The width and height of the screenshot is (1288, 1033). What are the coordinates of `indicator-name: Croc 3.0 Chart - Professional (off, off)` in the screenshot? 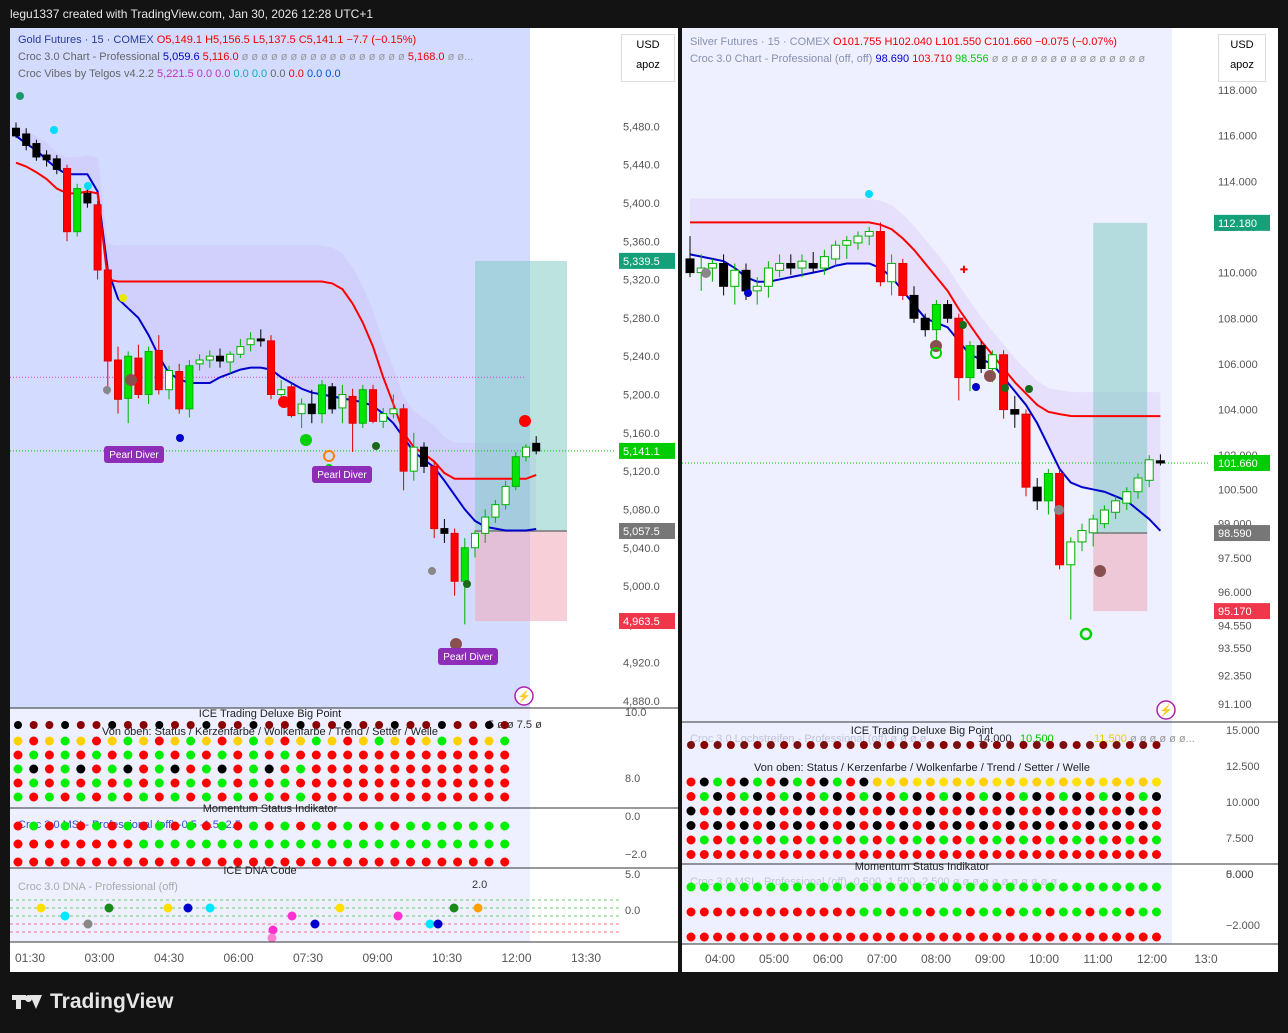 It's located at (781, 59).